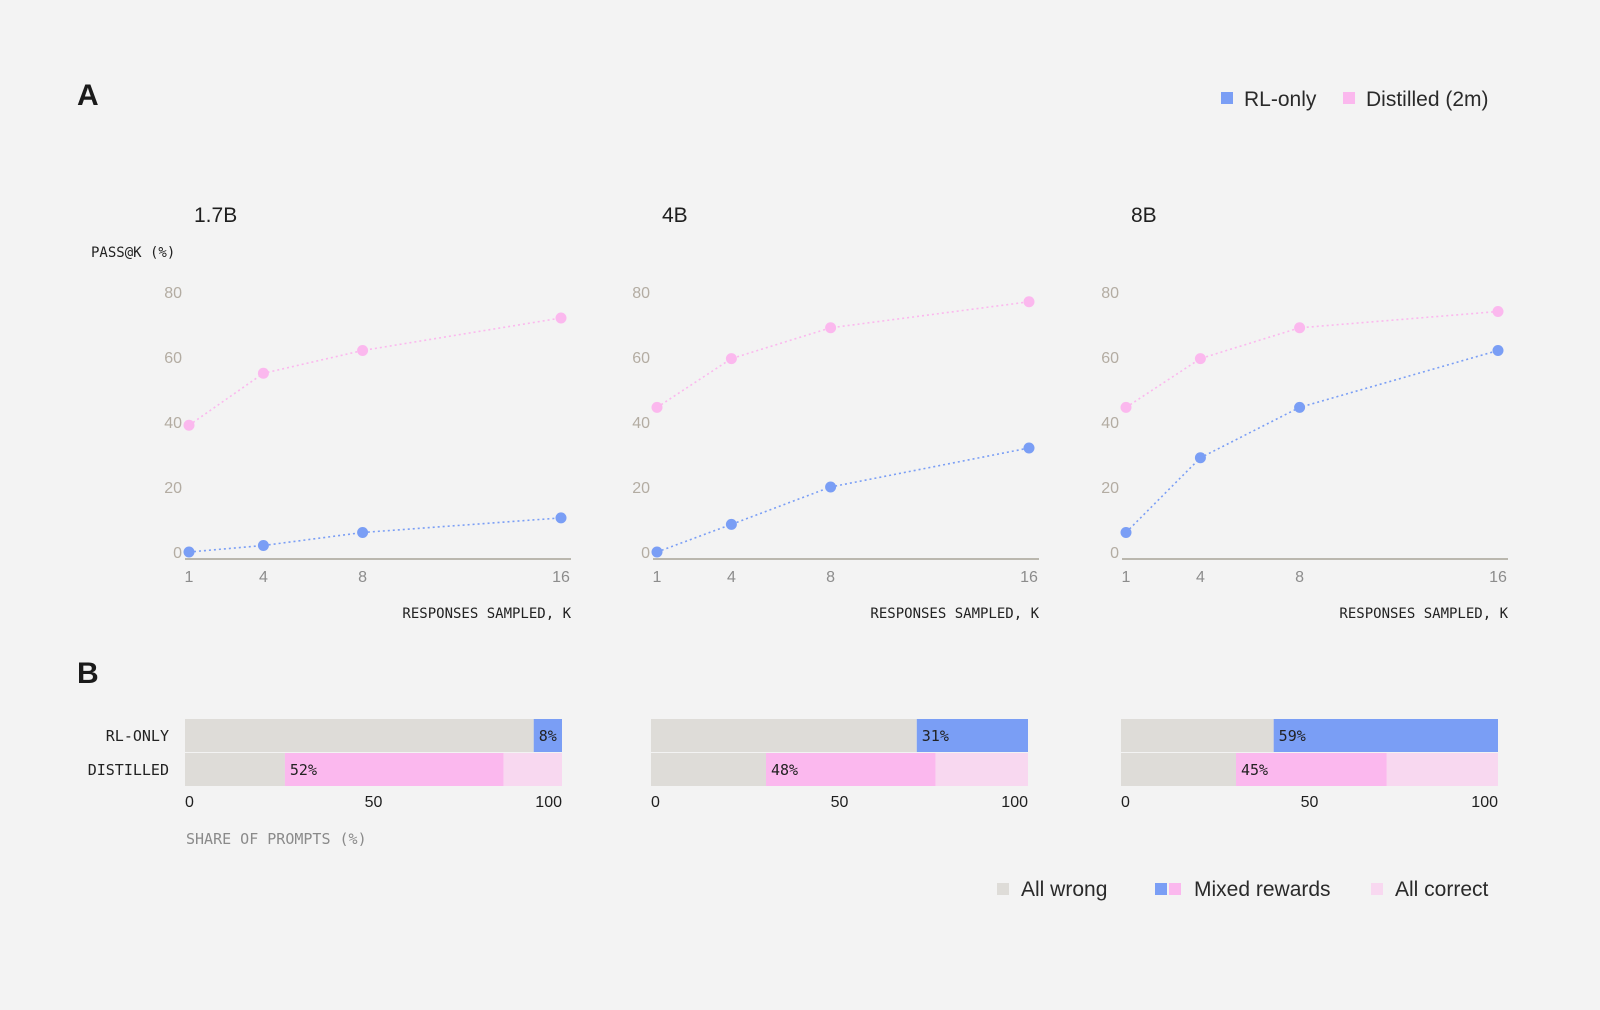 This screenshot has height=1010, width=1600. I want to click on bar-value-label: 59%, so click(1292, 736).